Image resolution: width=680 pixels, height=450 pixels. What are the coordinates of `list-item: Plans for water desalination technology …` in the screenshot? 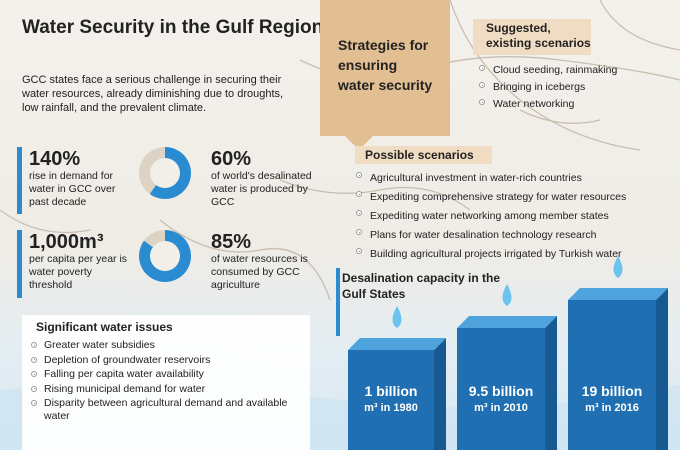 It's located at (490, 235).